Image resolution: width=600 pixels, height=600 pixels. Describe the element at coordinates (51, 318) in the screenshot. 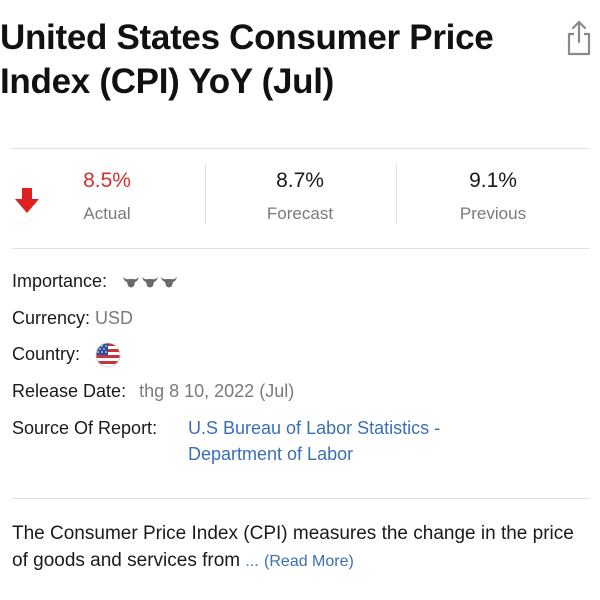

I see `currency-label: Currency:` at that location.